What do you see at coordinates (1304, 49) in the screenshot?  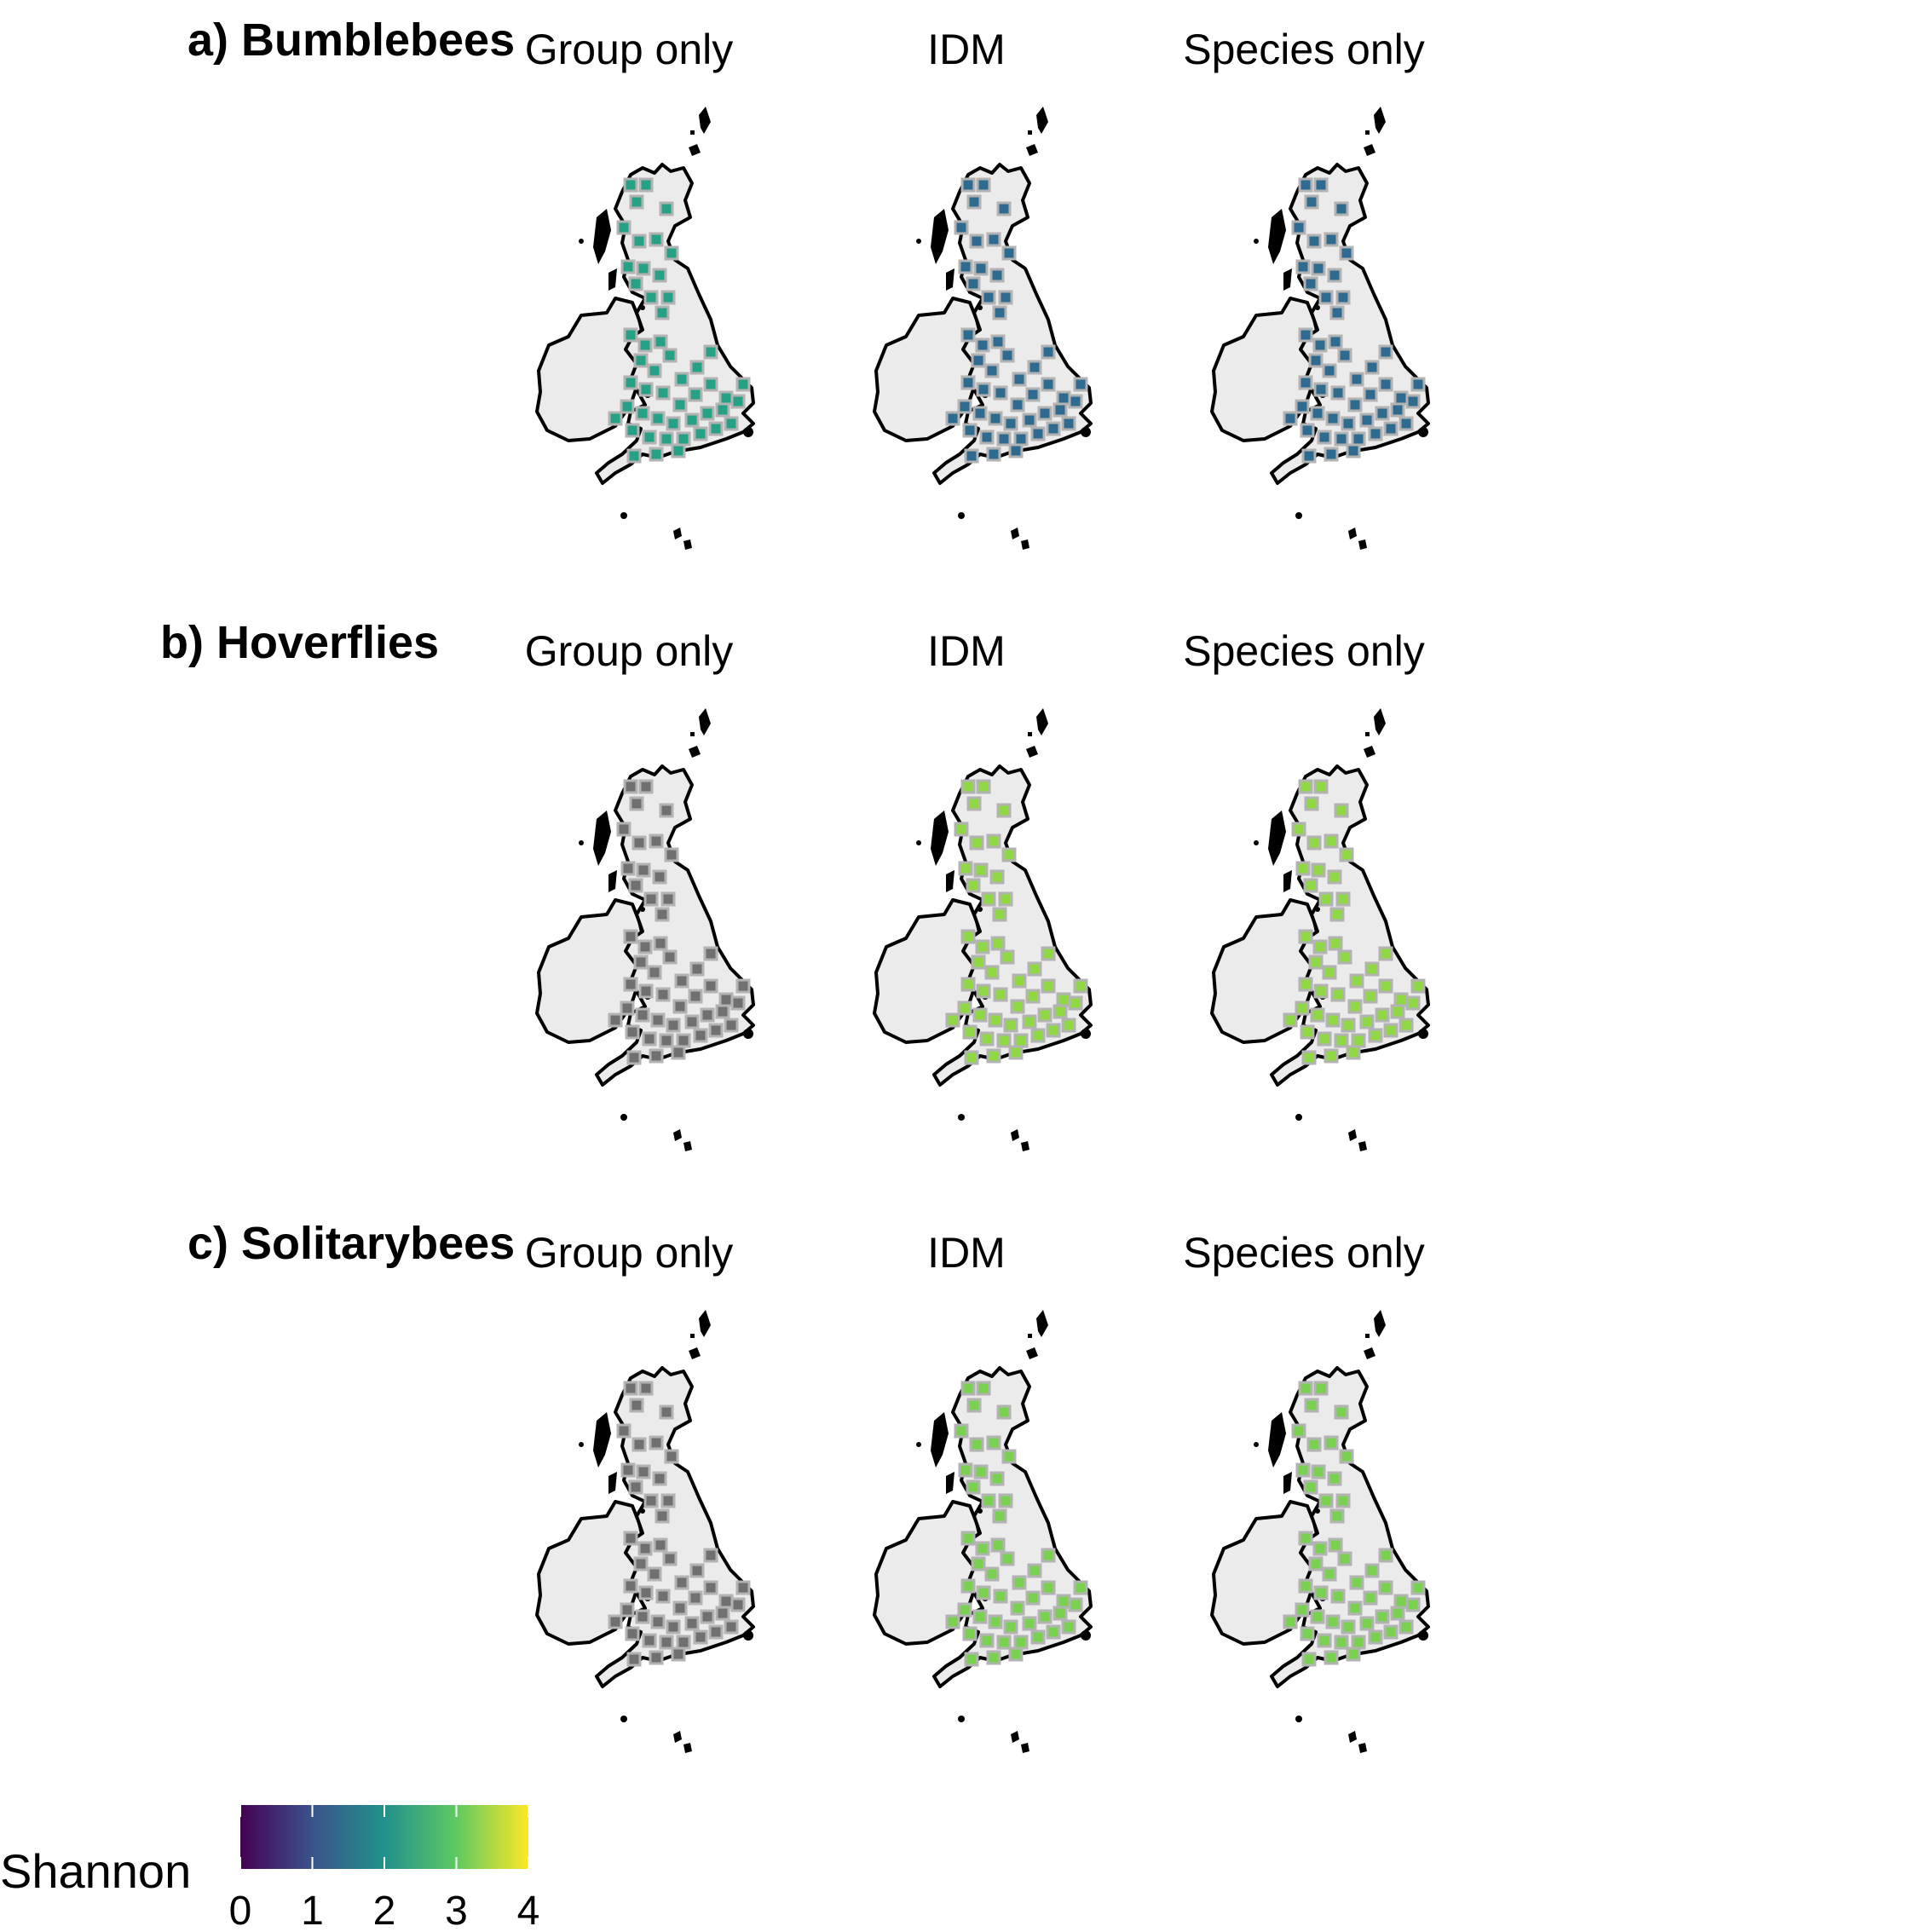 I see `panel-title: Species only` at bounding box center [1304, 49].